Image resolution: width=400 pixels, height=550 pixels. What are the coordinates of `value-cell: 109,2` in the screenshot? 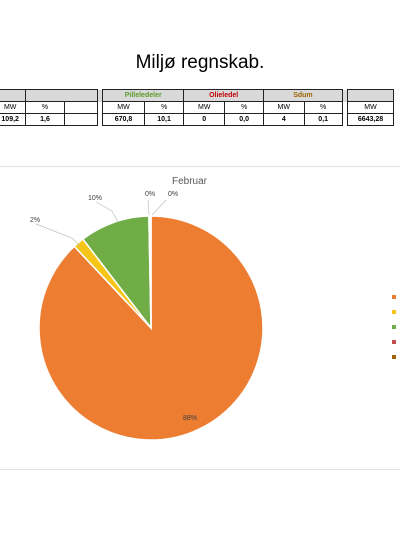 It's located at (13, 119).